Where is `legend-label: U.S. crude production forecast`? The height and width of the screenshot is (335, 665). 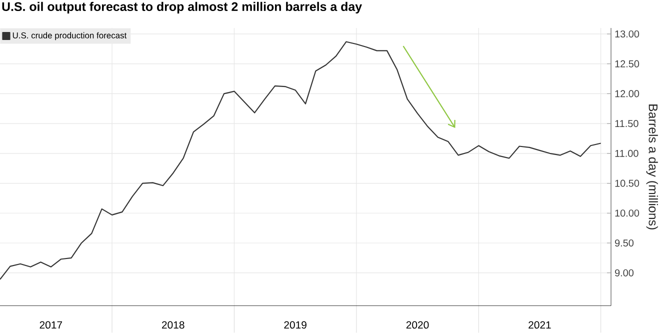
legend-label: U.S. crude production forecast is located at coordinates (69, 36).